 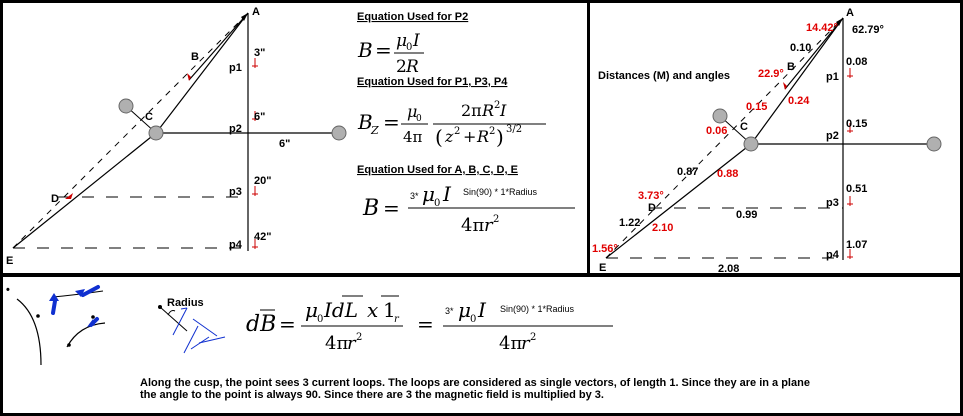 What do you see at coordinates (746, 215) in the screenshot?
I see `value-099: 0.99` at bounding box center [746, 215].